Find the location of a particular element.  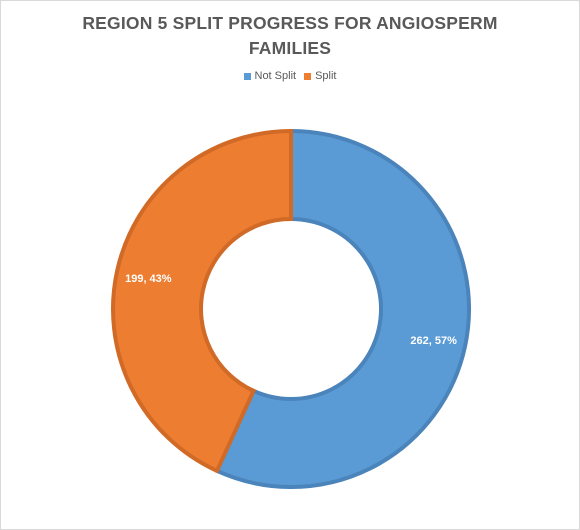

chart-legend: Not Split Split is located at coordinates (290, 76).